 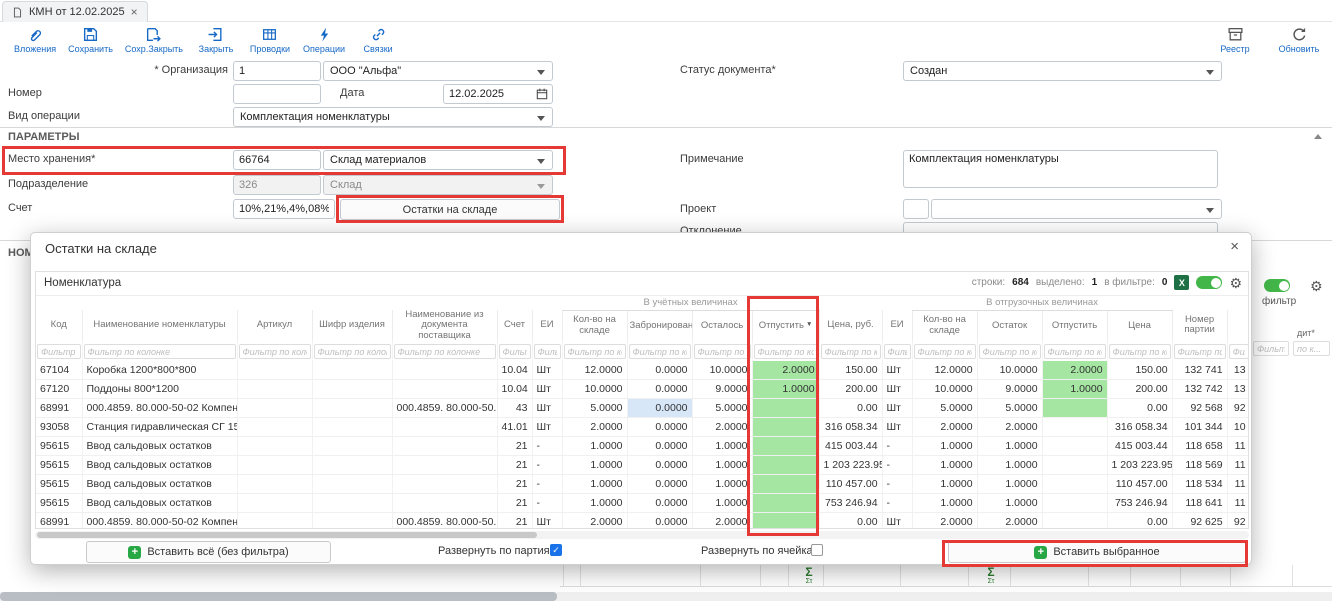 I want to click on column-header: Отпустить, so click(x=1075, y=325).